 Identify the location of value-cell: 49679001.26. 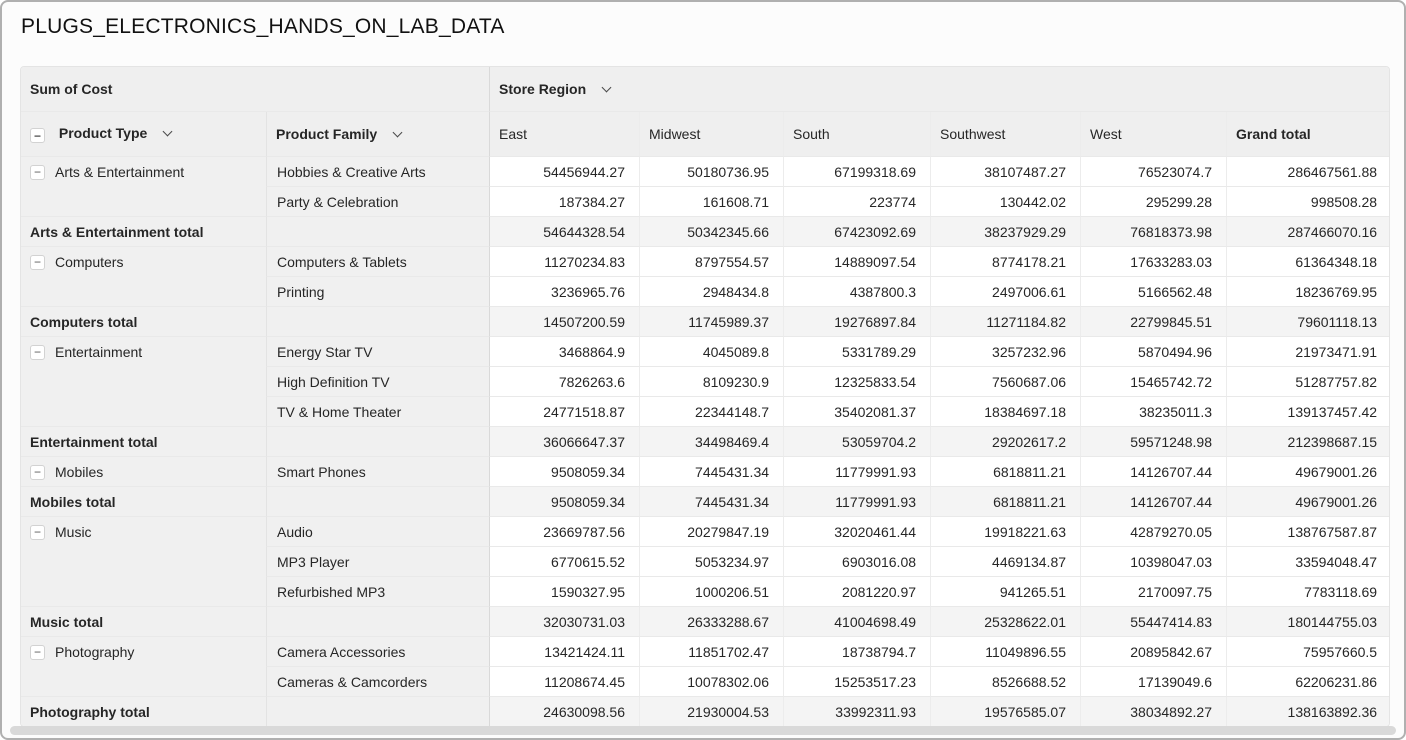
(1307, 472).